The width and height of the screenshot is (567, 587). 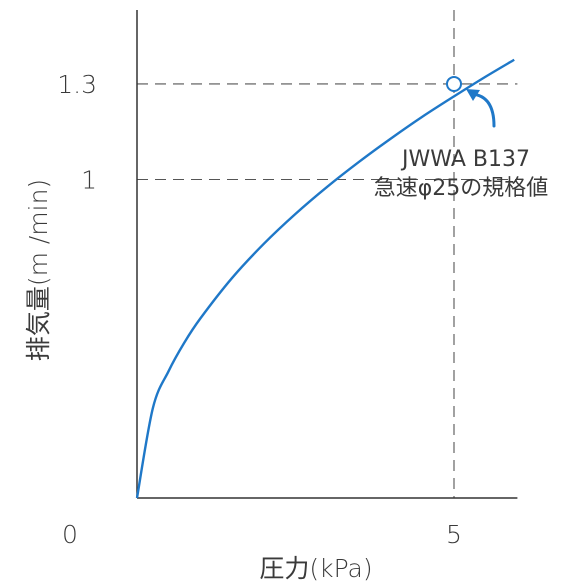 What do you see at coordinates (38, 270) in the screenshot?
I see `y-axis-title: 排気量(m /min)` at bounding box center [38, 270].